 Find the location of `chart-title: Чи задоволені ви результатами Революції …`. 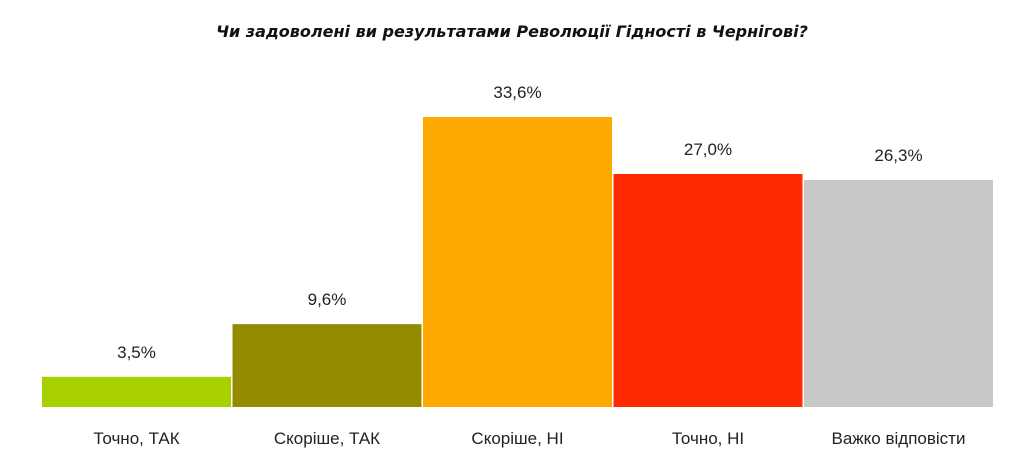

chart-title: Чи задоволені ви результатами Революції … is located at coordinates (512, 31).